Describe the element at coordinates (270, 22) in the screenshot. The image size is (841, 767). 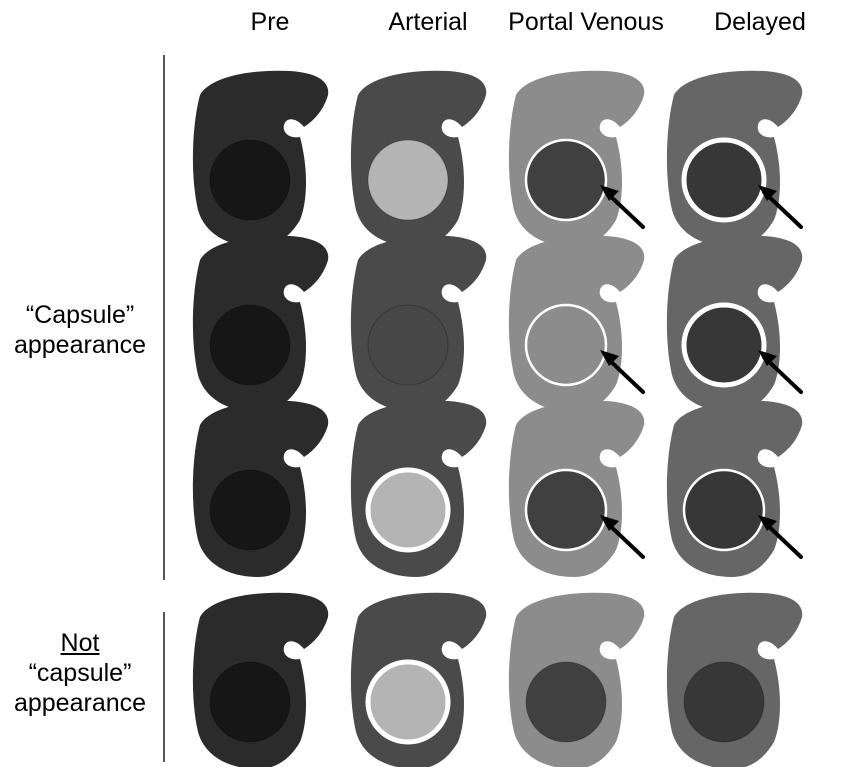
I see `column-header-pre: Pre` at that location.